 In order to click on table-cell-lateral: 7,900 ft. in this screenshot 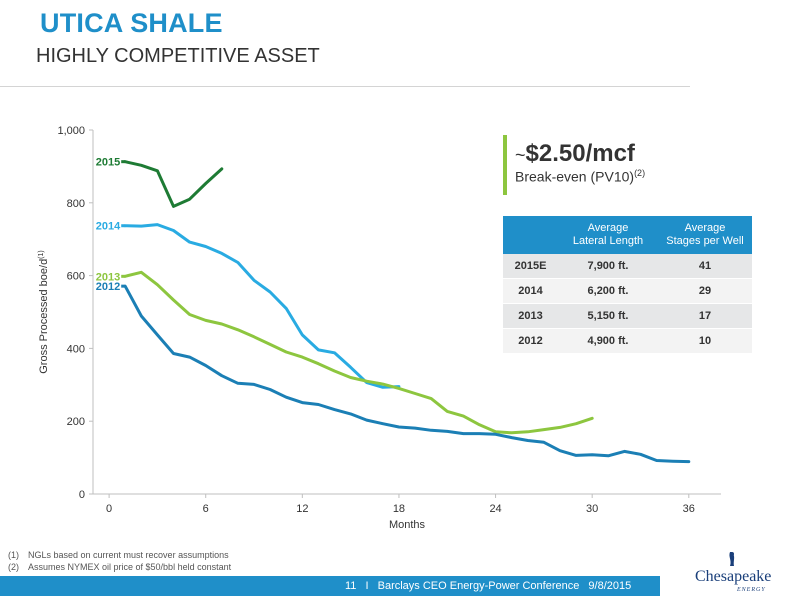, I will do `click(608, 266)`.